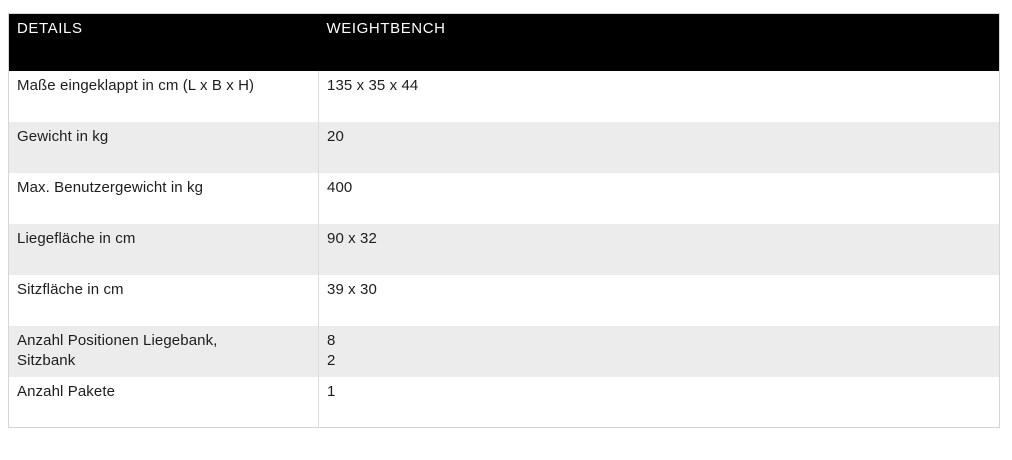 The width and height of the screenshot is (1012, 460). Describe the element at coordinates (659, 300) in the screenshot. I see `spec-value-seat-surface: 39 x 30` at that location.